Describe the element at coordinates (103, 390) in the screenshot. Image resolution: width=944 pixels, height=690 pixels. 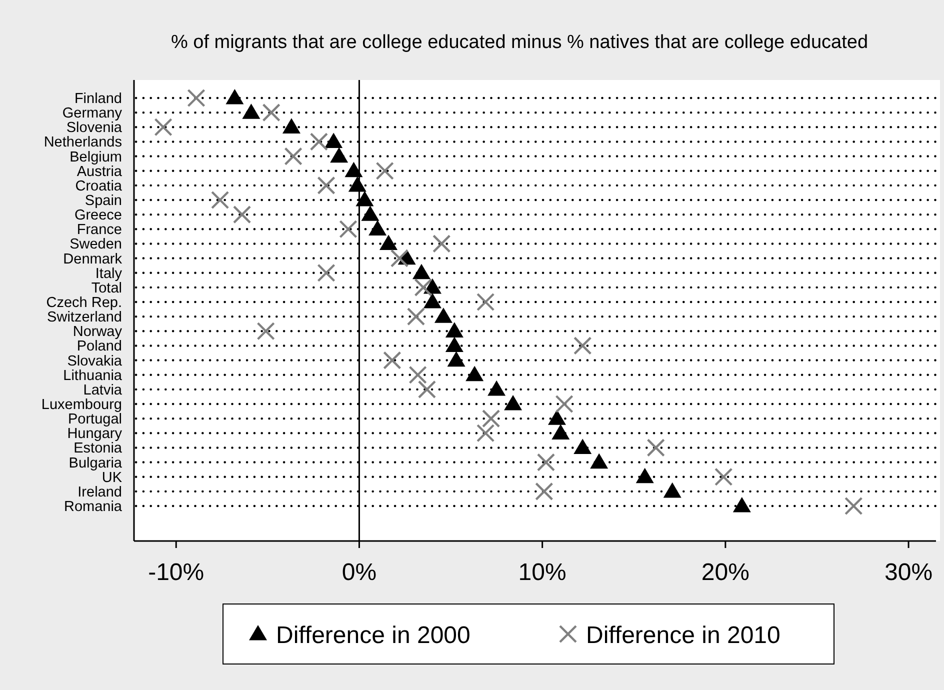
I see `y-tick-label: Latvia` at that location.